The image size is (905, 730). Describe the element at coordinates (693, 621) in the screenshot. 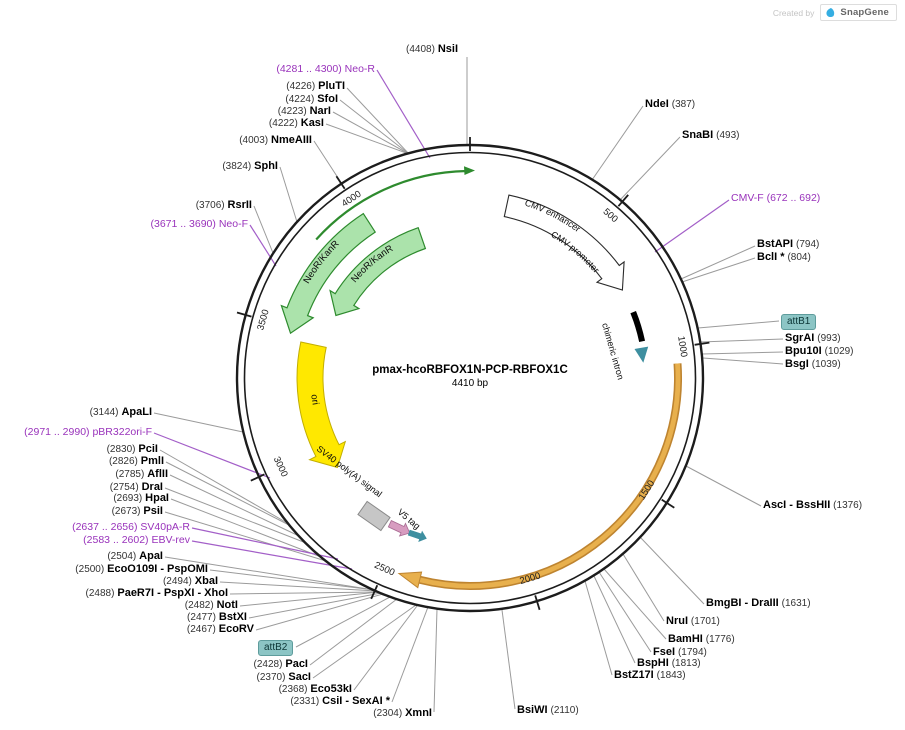

I see `site-label-nrui: NruI (1701)` at that location.